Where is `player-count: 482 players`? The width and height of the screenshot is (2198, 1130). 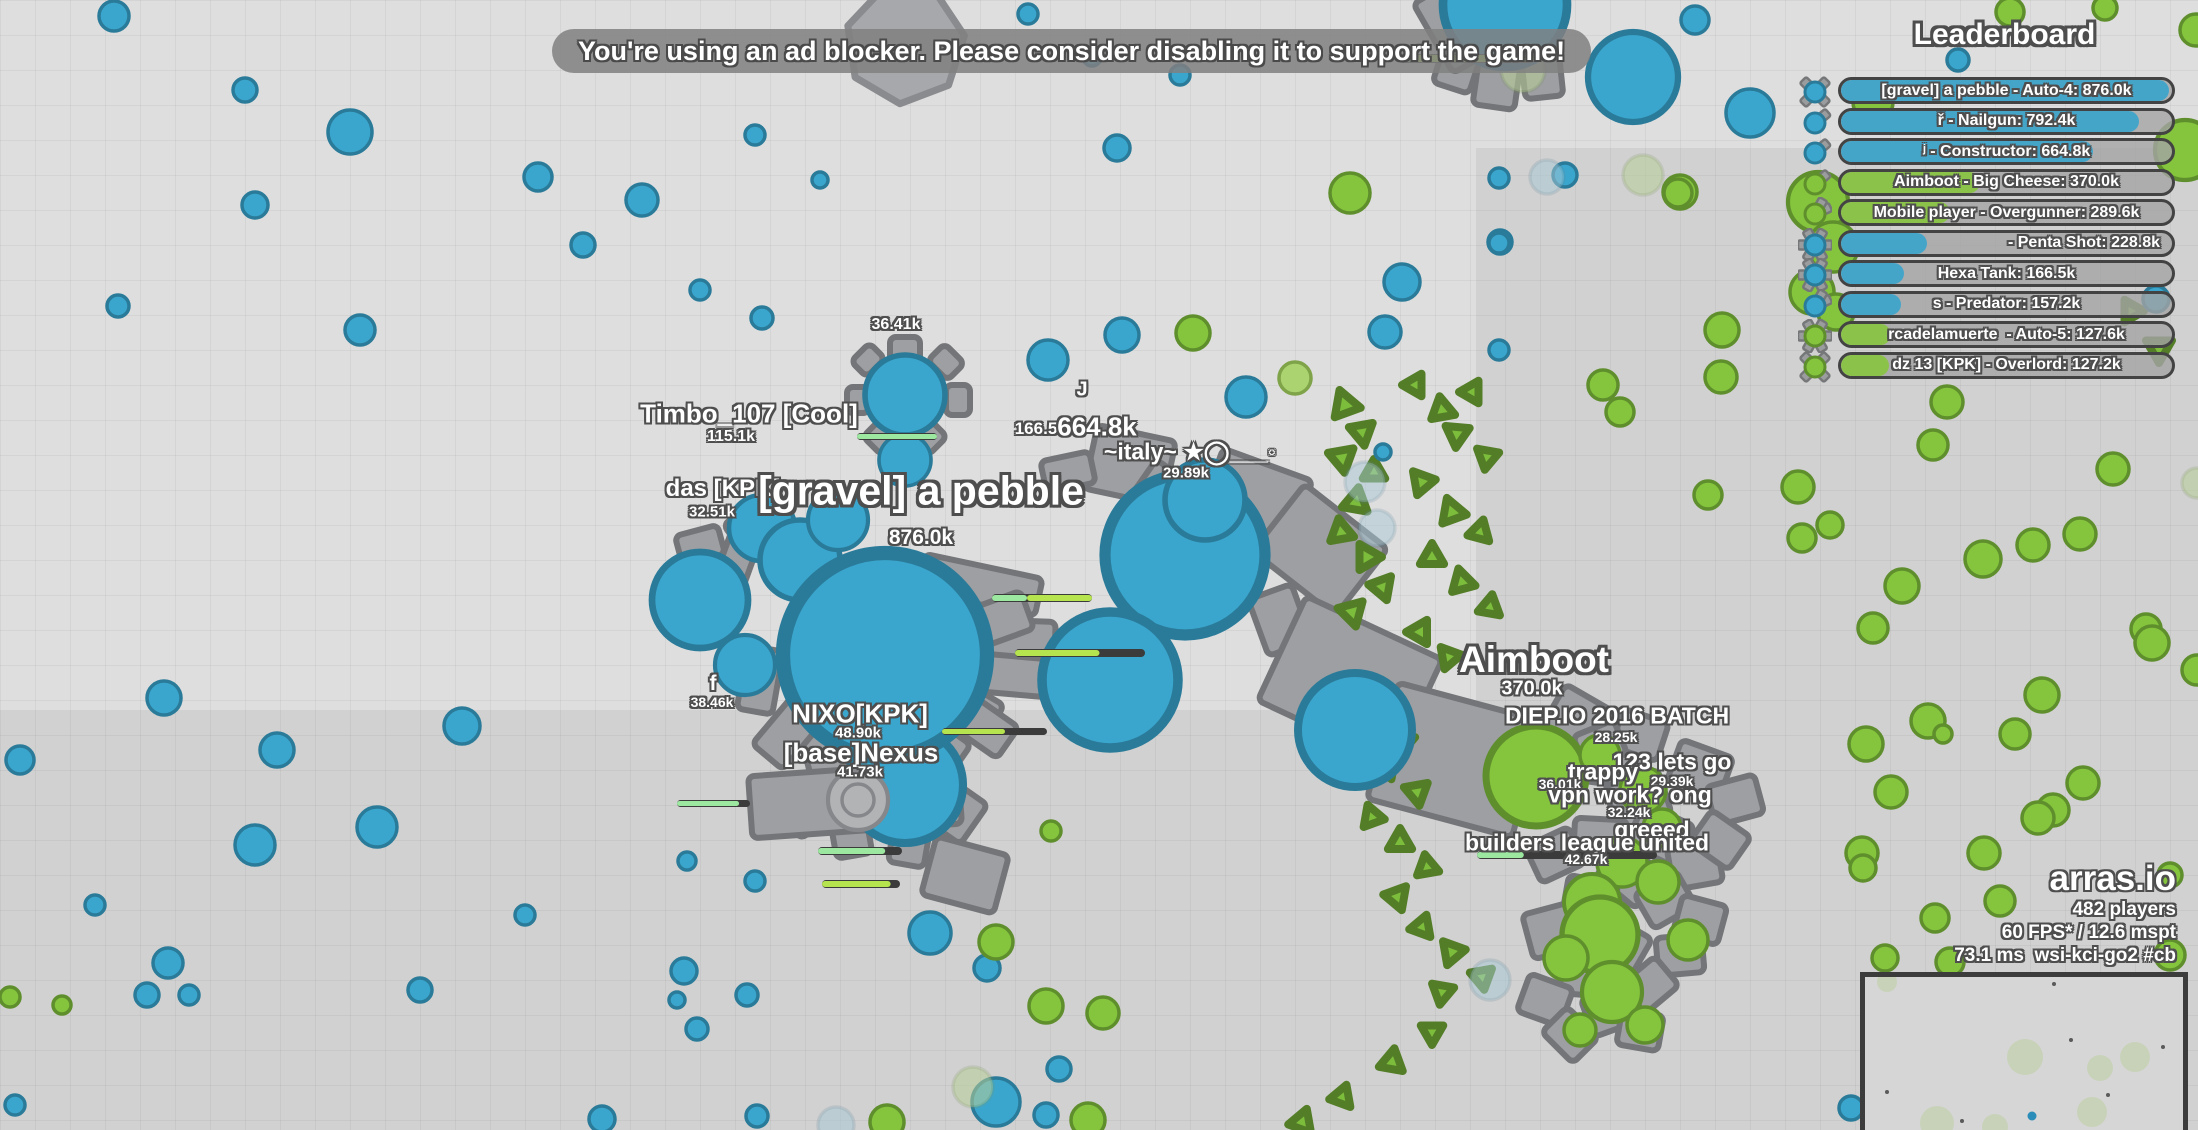 player-count: 482 players is located at coordinates (2124, 909).